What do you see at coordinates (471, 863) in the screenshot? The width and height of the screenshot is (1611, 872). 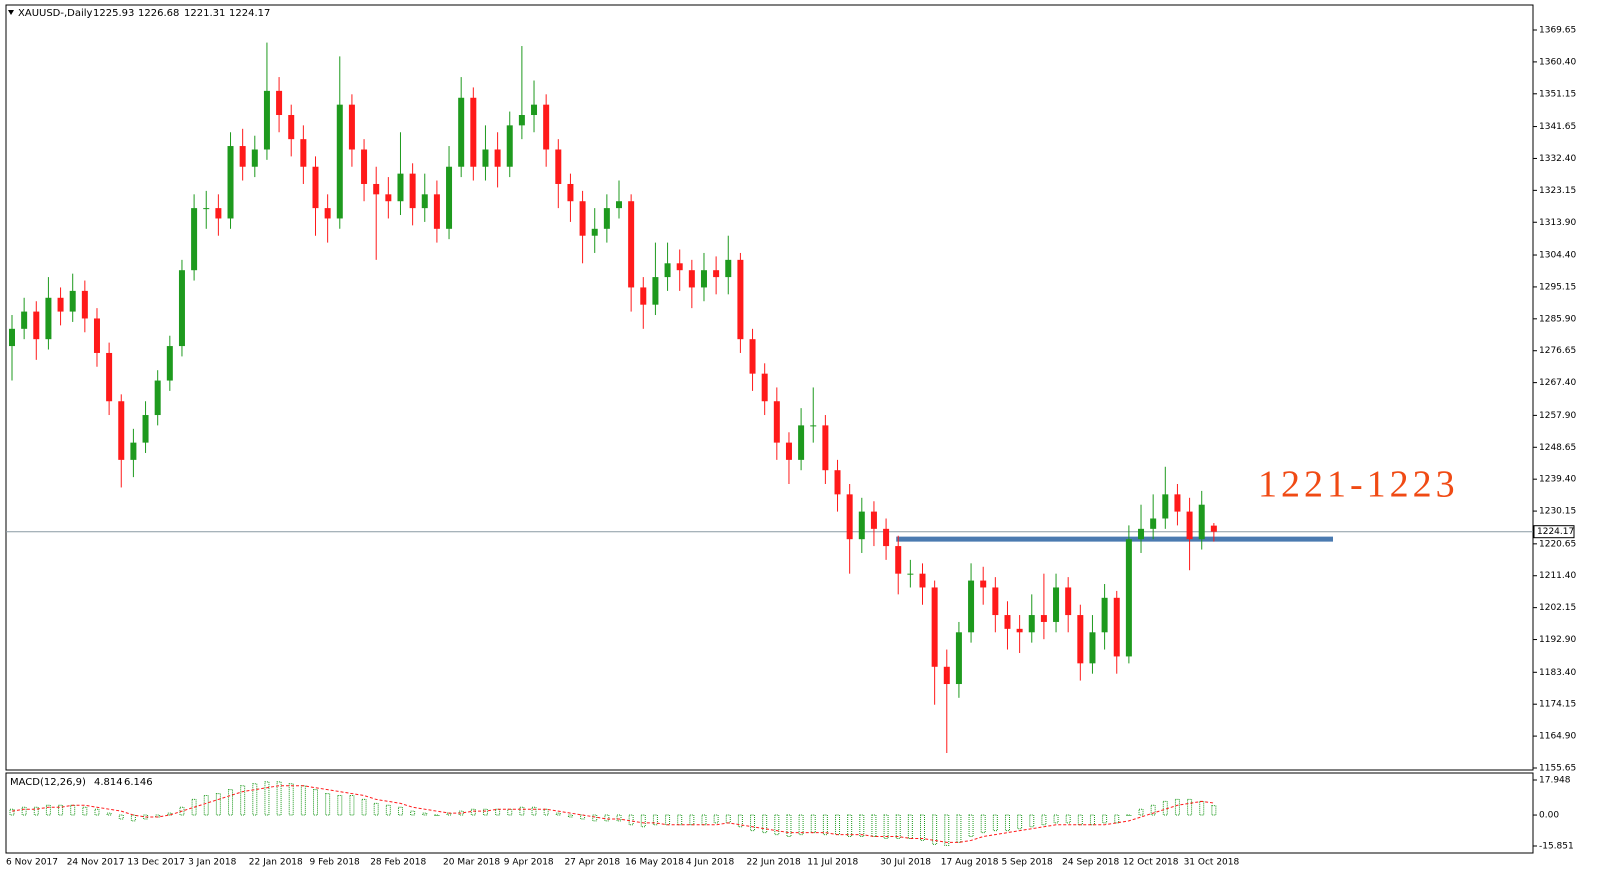 I see `x-tick-label: 20 Mar 2018` at bounding box center [471, 863].